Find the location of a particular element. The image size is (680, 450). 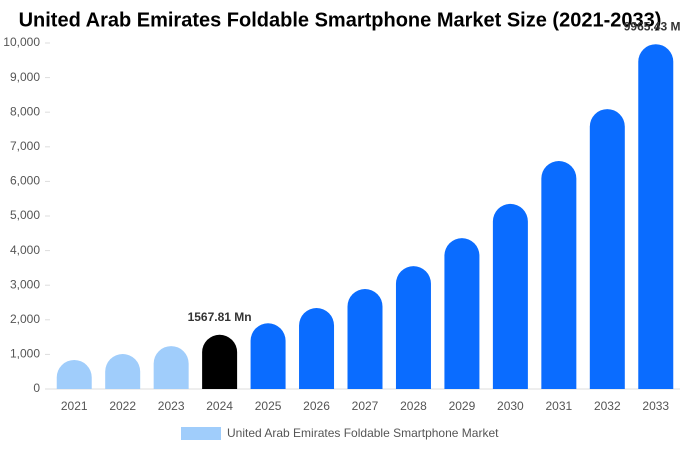

y-tick-label: 5,000 is located at coordinates (25, 215).